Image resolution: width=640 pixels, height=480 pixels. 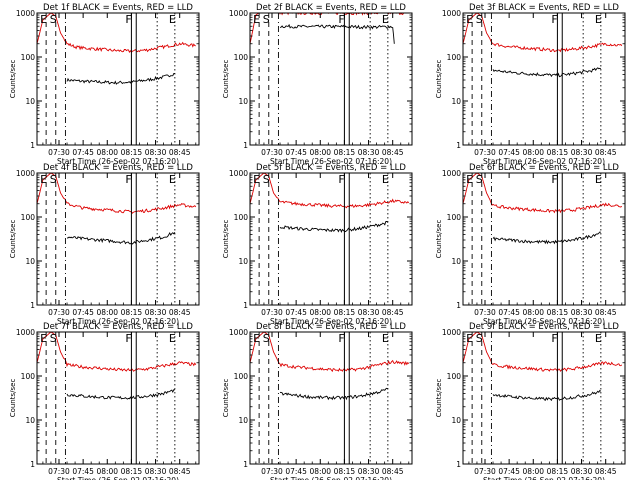 What do you see at coordinates (118, 327) in the screenshot?
I see `panel-title: Det 7f BLACK = Events, RED = LLD` at bounding box center [118, 327].